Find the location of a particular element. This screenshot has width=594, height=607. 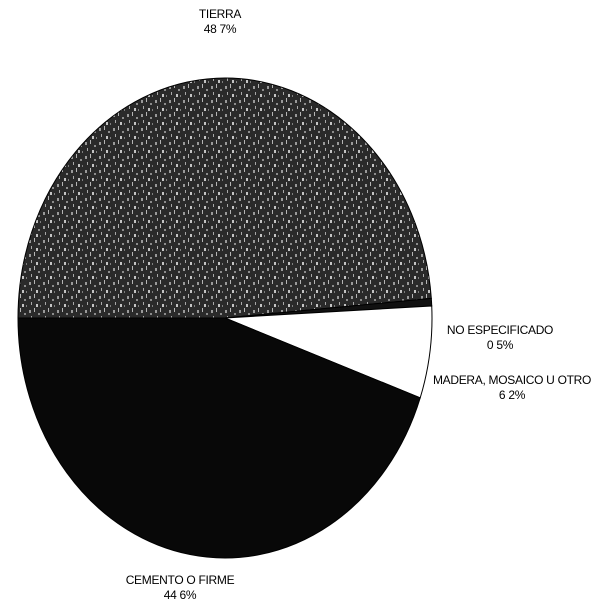

label-cemento-name: CEMENTO O FIRME is located at coordinates (180, 580).